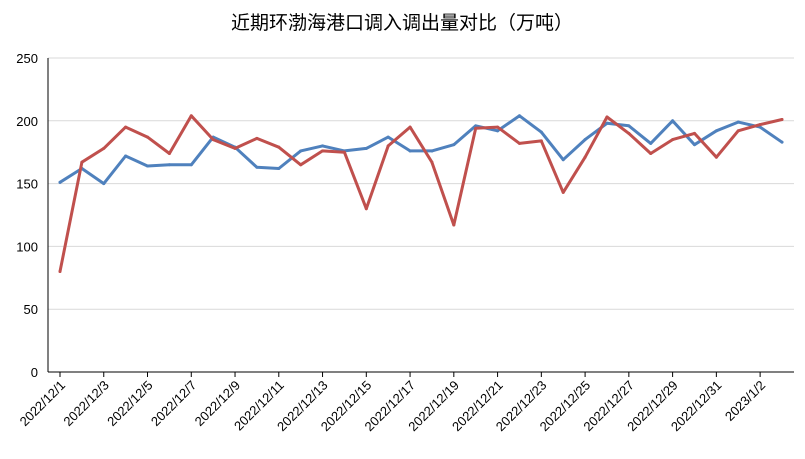 This screenshot has height=459, width=805. Describe the element at coordinates (34, 372) in the screenshot. I see `y-tick-label: 0` at that location.